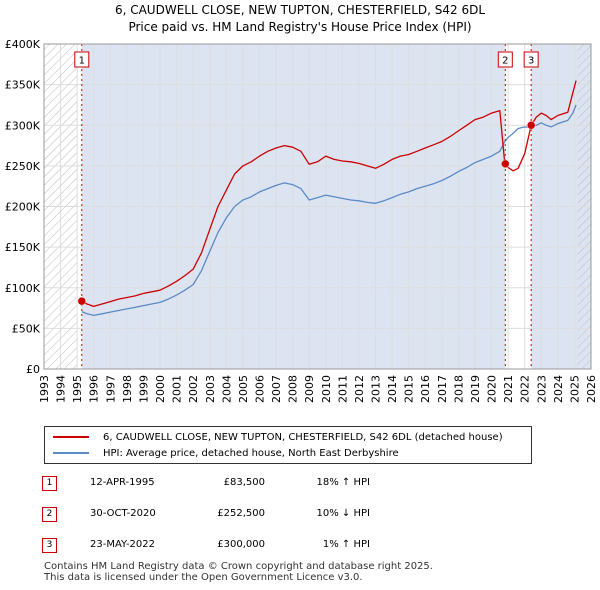 The height and width of the screenshot is (590, 600). Describe the element at coordinates (359, 389) in the screenshot. I see `x-tick-label: 2012` at that location.